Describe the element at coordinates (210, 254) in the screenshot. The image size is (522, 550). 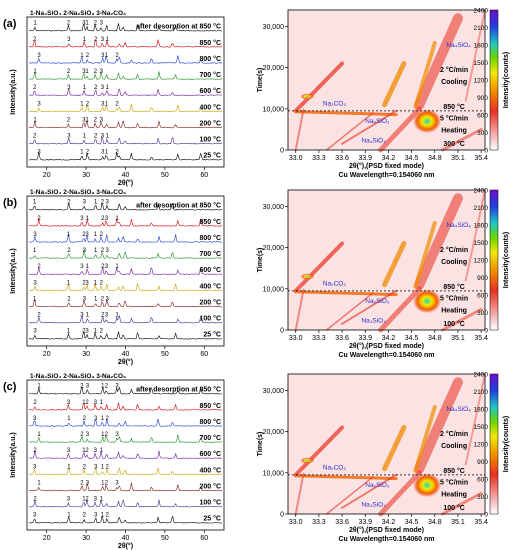
I see `trace-label: 700 °C` at that location.